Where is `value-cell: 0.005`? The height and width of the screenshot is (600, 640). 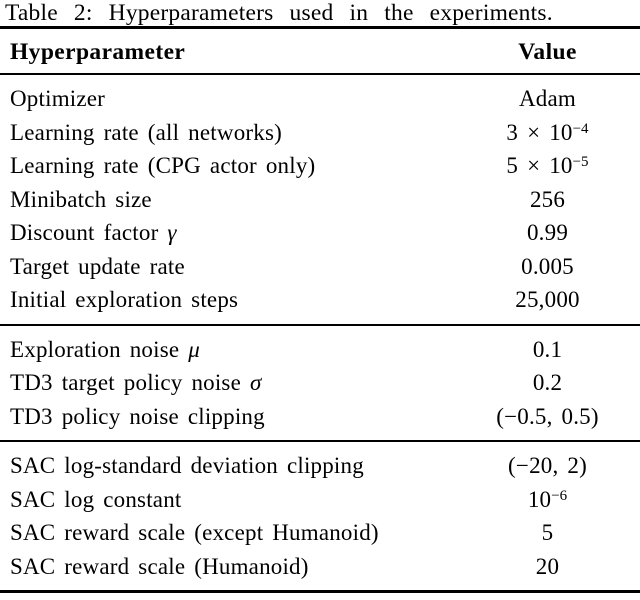 value-cell: 0.005 is located at coordinates (547, 266).